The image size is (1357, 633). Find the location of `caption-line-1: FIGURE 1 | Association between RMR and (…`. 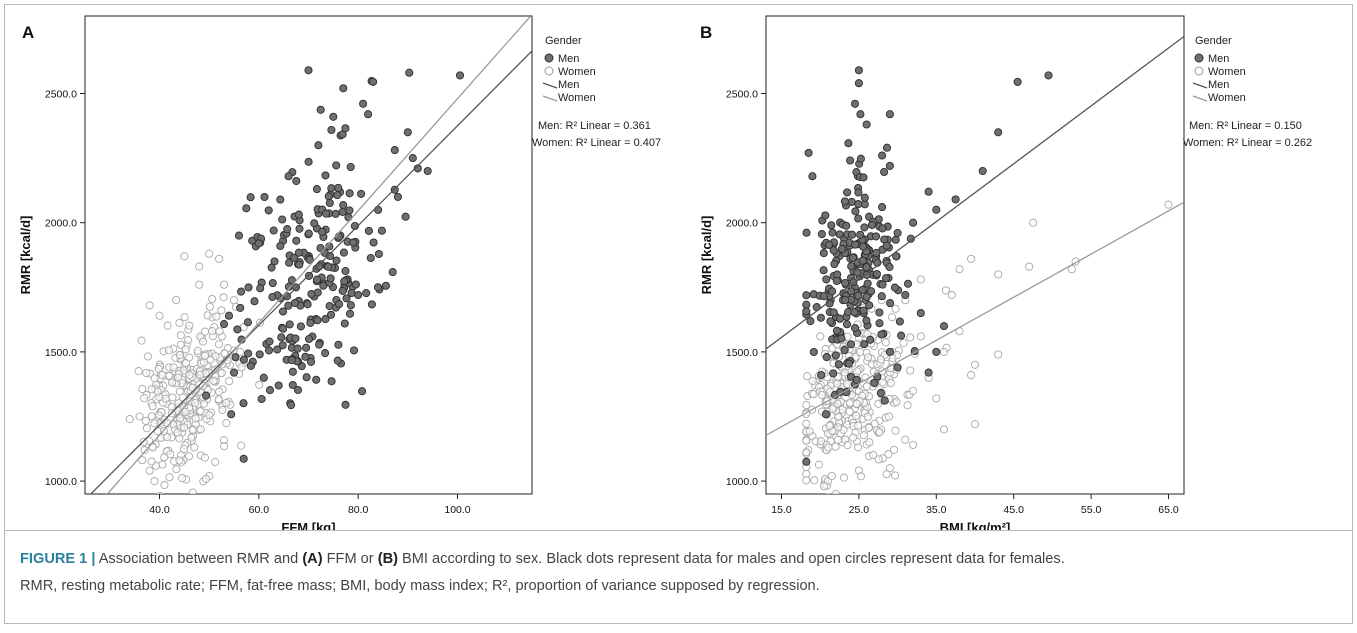

caption-line-1: FIGURE 1 | Association between RMR and (… is located at coordinates (680, 559).